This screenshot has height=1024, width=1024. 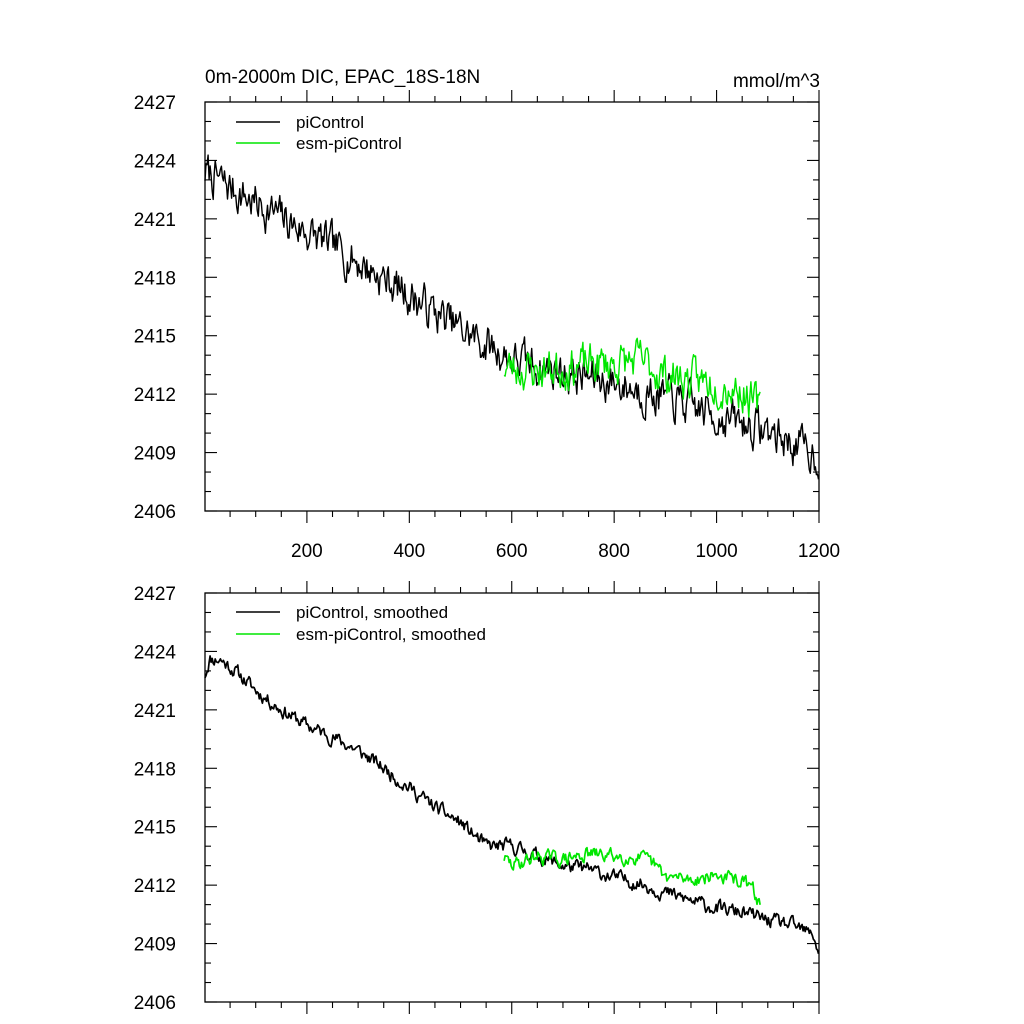 I want to click on x-tick-label: 600, so click(x=512, y=551).